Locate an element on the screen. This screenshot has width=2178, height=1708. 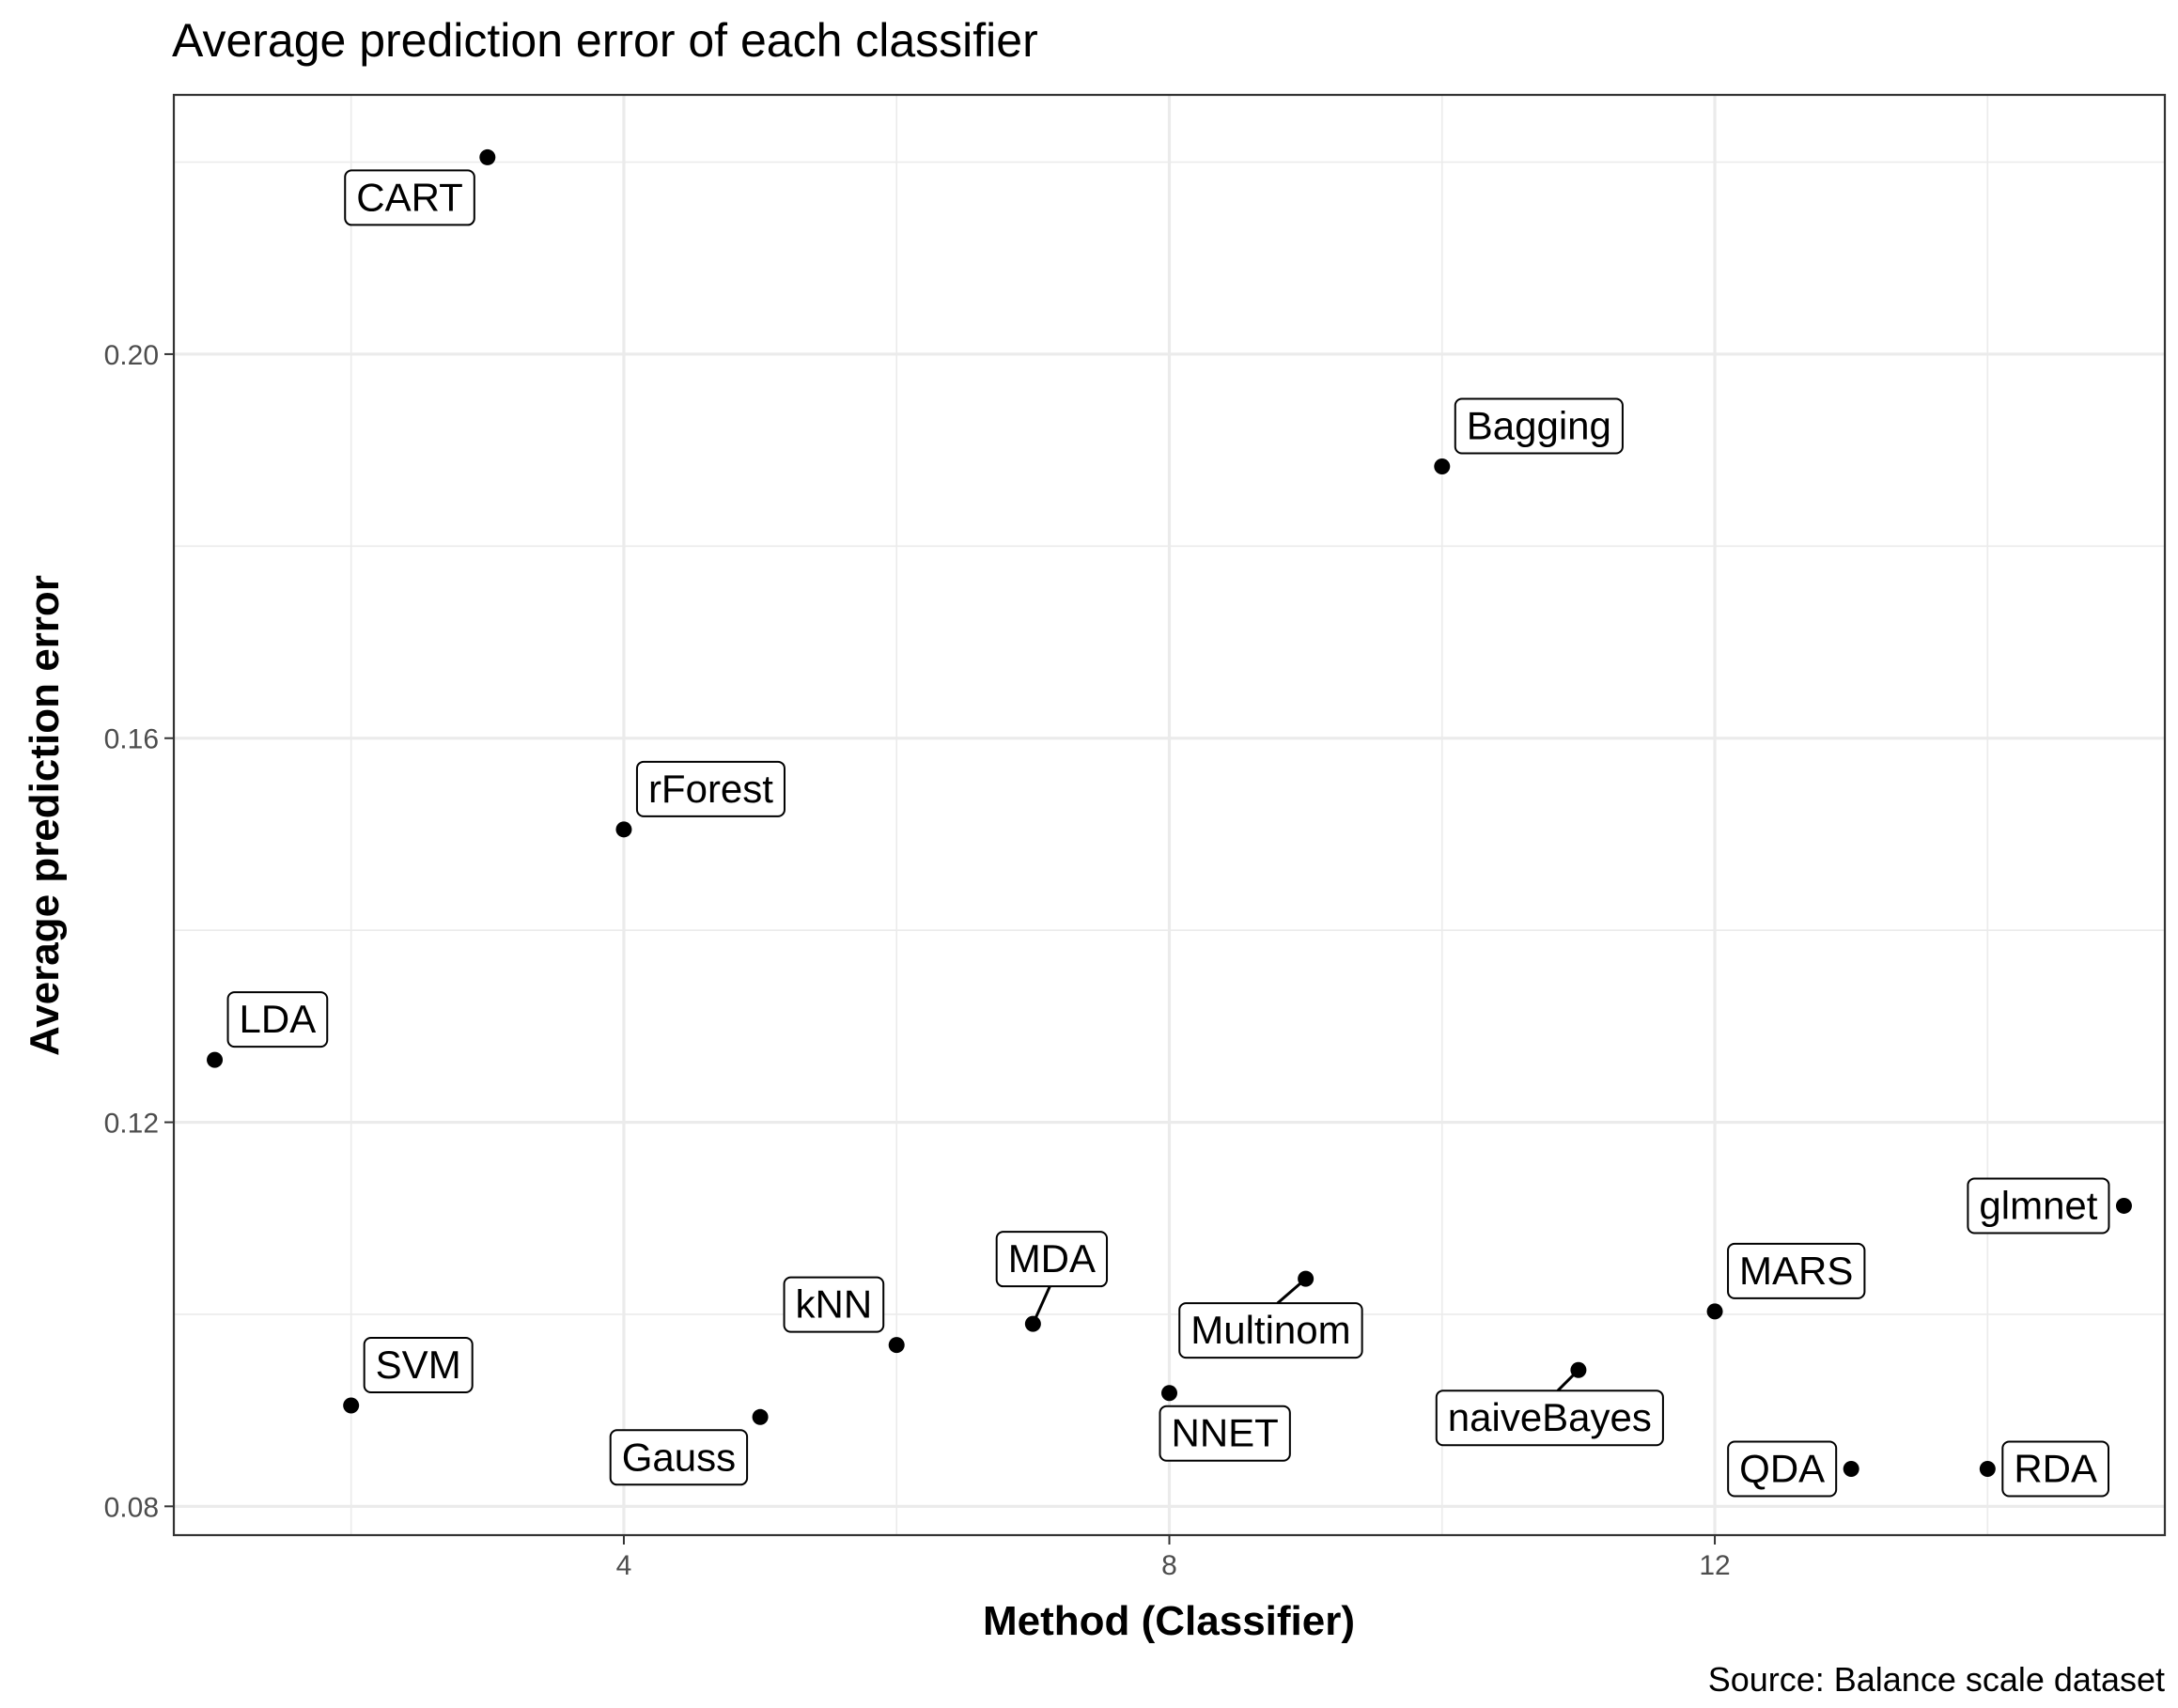
chart-caption: Source: Balance scale dataset is located at coordinates (1936, 1679).